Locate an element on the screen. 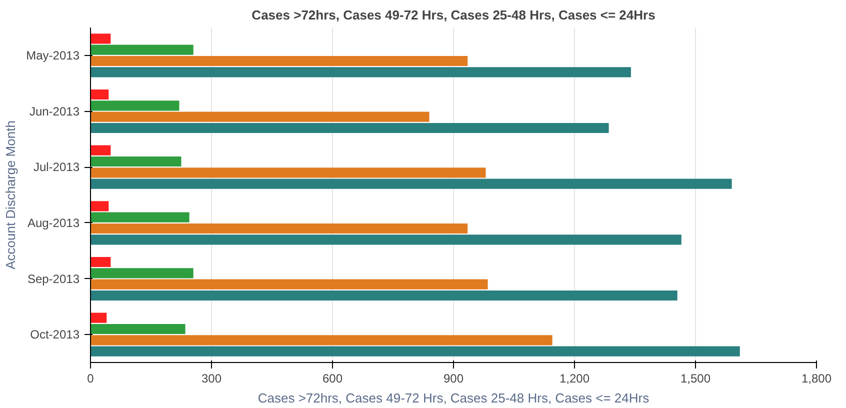 This screenshot has height=408, width=846. y-axis-title: Account Discharge Month is located at coordinates (10, 195).